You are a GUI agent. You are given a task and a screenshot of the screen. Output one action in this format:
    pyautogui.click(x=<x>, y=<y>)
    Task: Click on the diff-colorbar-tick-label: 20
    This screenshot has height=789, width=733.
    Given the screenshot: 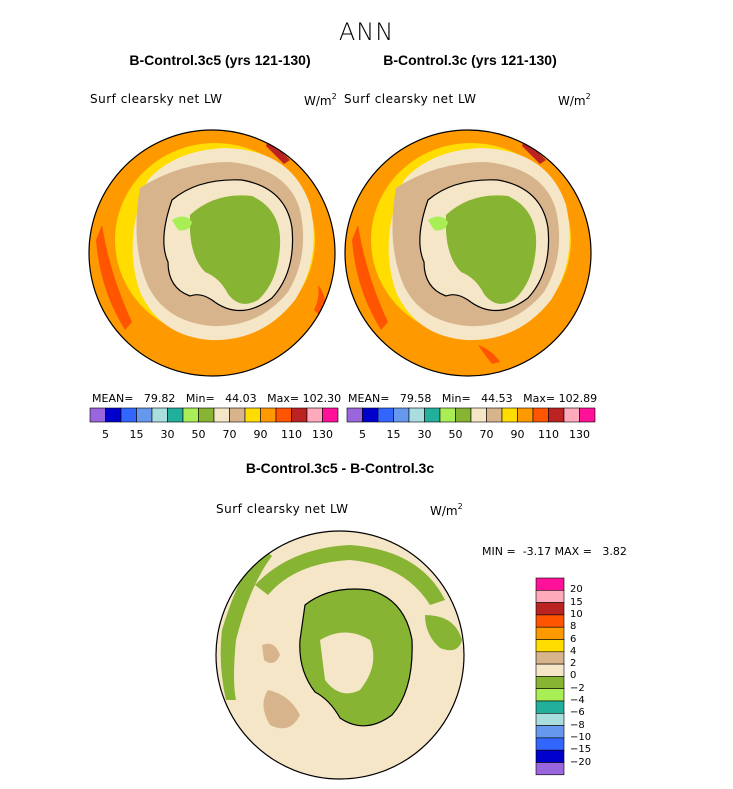 What is the action you would take?
    pyautogui.click(x=576, y=590)
    